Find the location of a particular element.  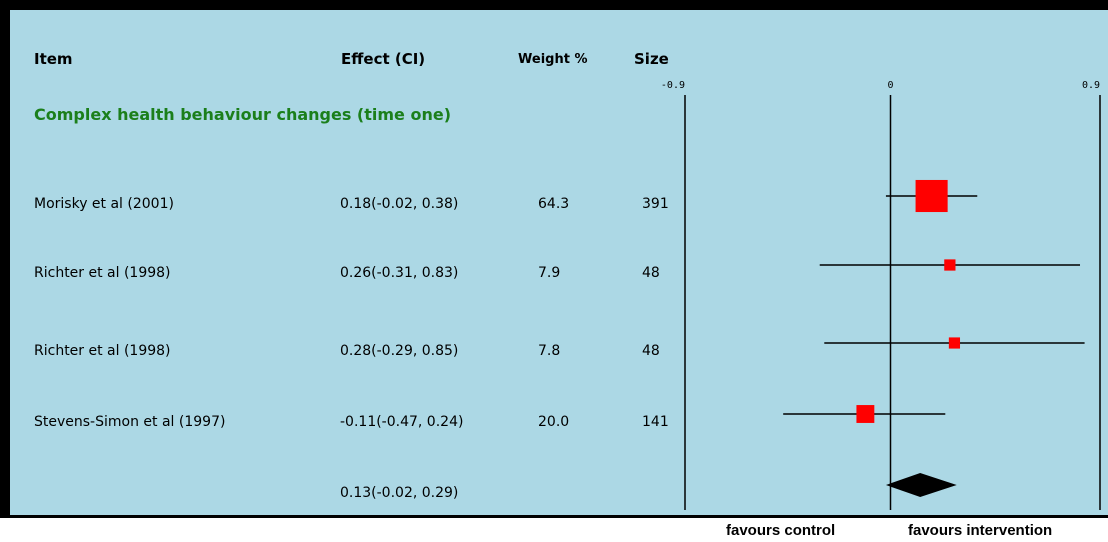

study-size: 141 is located at coordinates (655, 422).